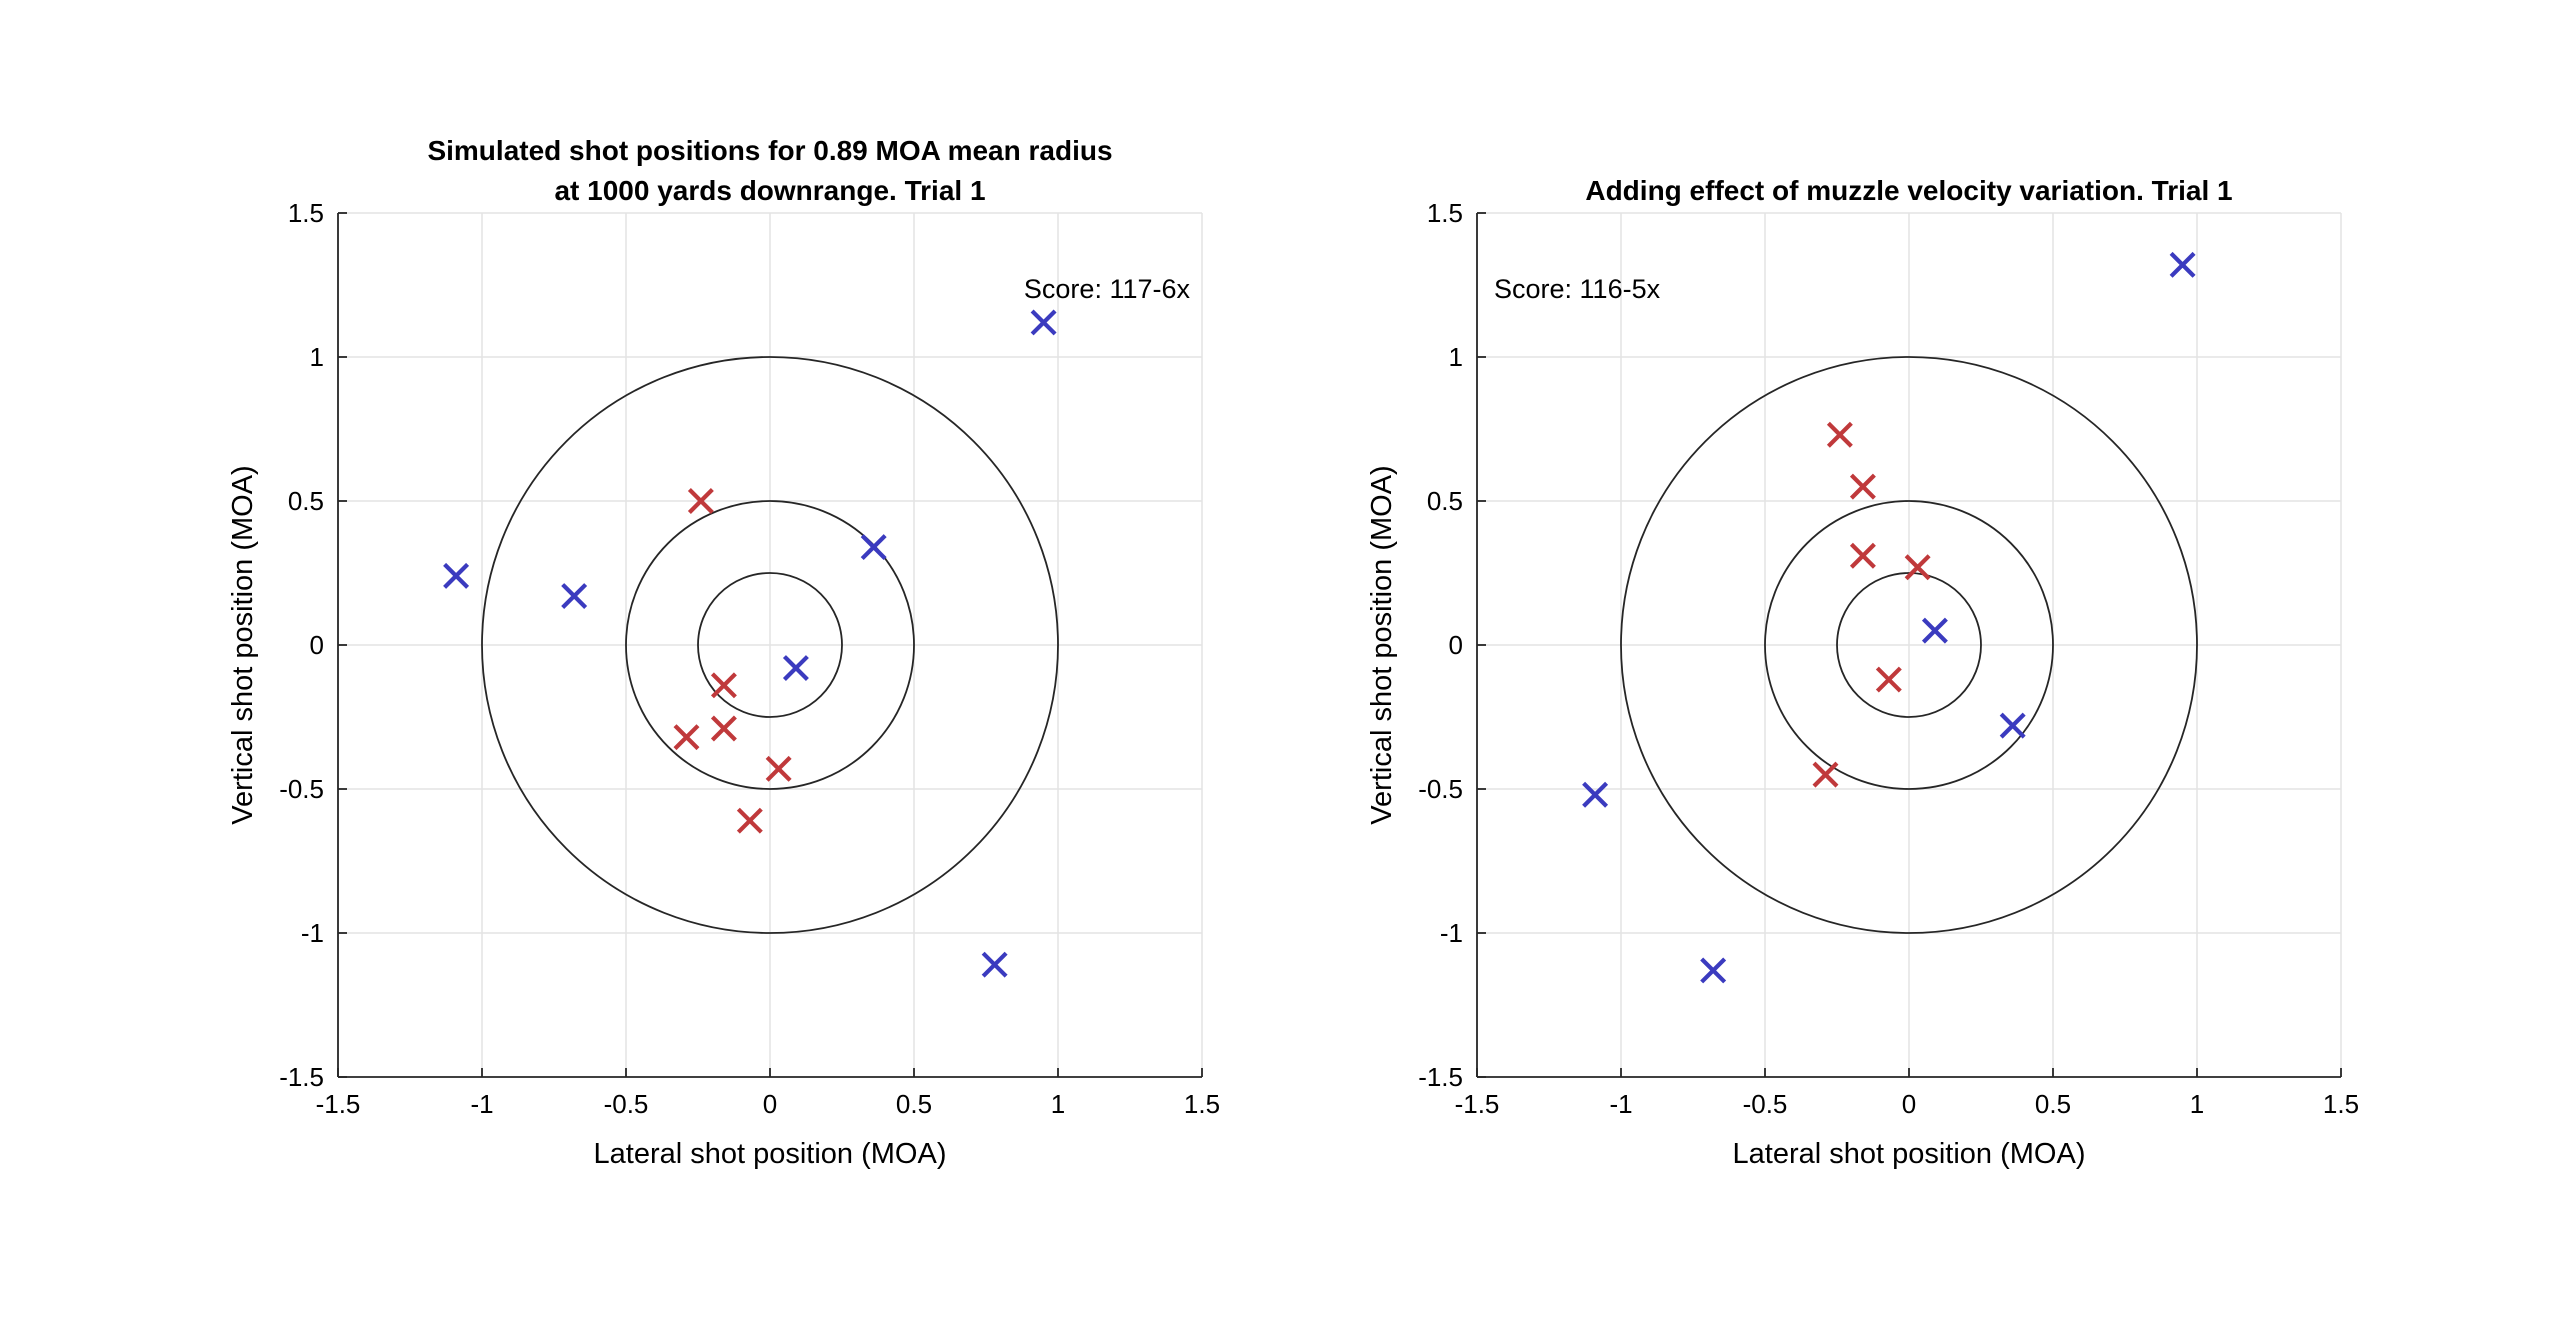  Describe the element at coordinates (769, 190) in the screenshot. I see `chart-title: at 1000 yards downrange. Trial 1` at that location.